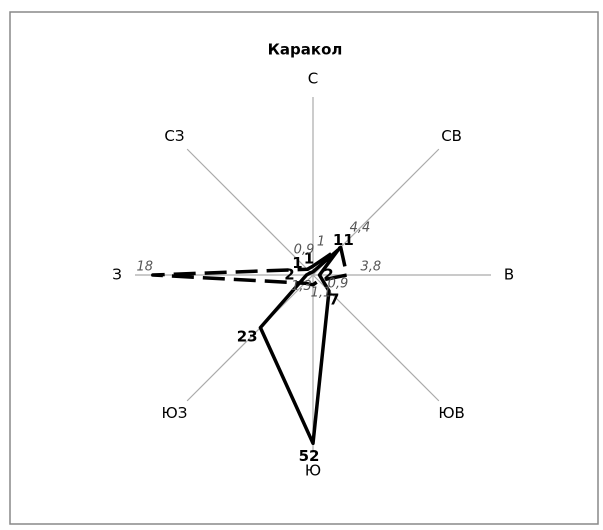 The height and width of the screenshot is (530, 603). What do you see at coordinates (145, 267) in the screenshot?
I see `data-label: 18` at bounding box center [145, 267].